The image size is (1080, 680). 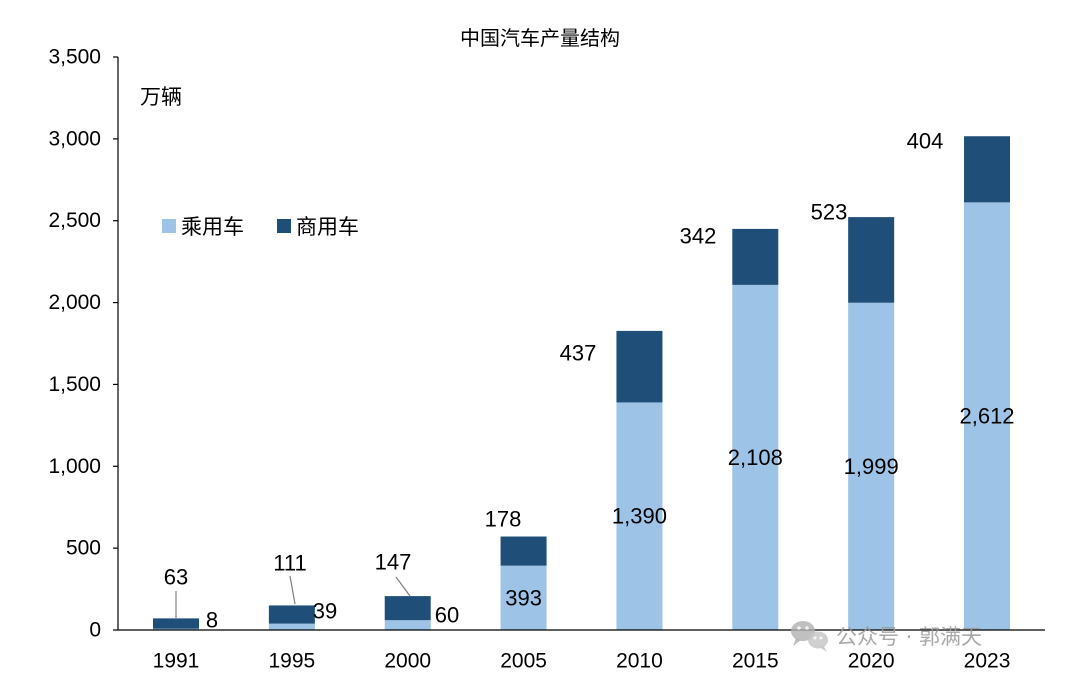 I want to click on bar-commercial-2005, so click(x=523, y=551).